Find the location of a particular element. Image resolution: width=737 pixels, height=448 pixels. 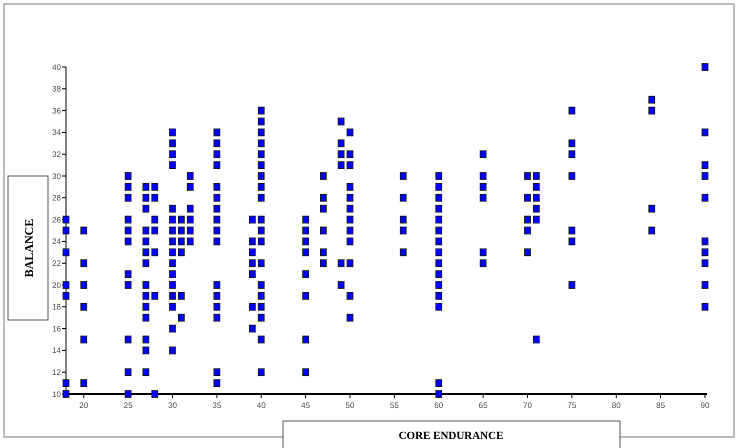

x-tick-label: 60 is located at coordinates (439, 405).